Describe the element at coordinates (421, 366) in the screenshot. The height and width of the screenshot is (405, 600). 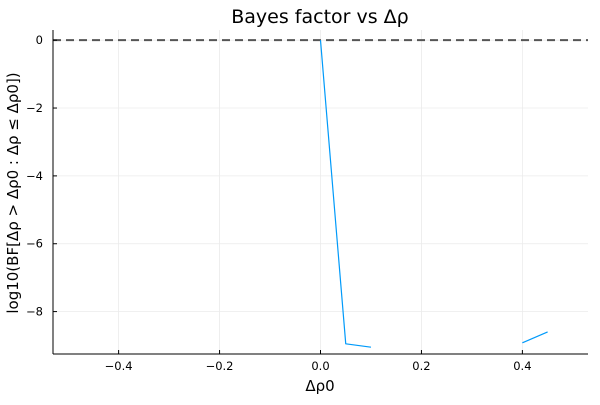
I see `x-tick-label-3: 0.2` at that location.